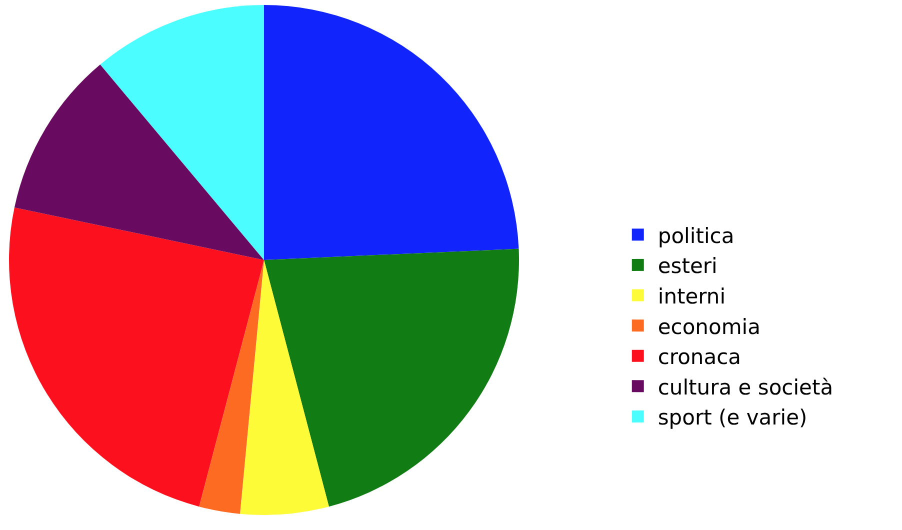 This screenshot has height=530, width=902. I want to click on legend-label: interni, so click(692, 296).